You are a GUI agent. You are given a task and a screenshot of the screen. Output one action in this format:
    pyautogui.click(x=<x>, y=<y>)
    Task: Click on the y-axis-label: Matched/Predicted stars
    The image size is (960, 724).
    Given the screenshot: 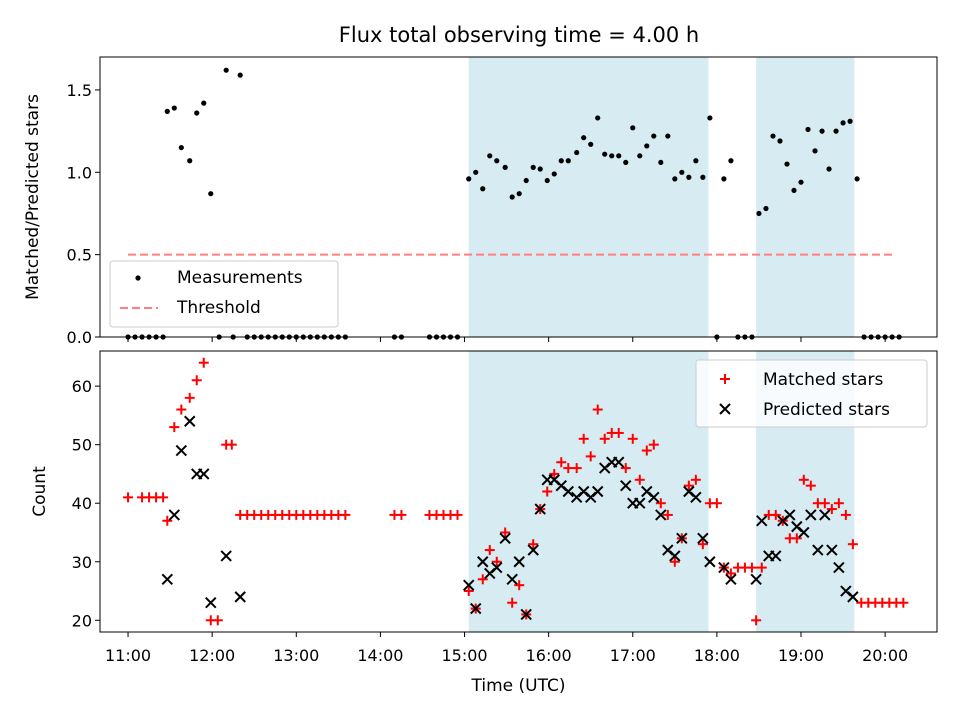 What is the action you would take?
    pyautogui.click(x=33, y=197)
    